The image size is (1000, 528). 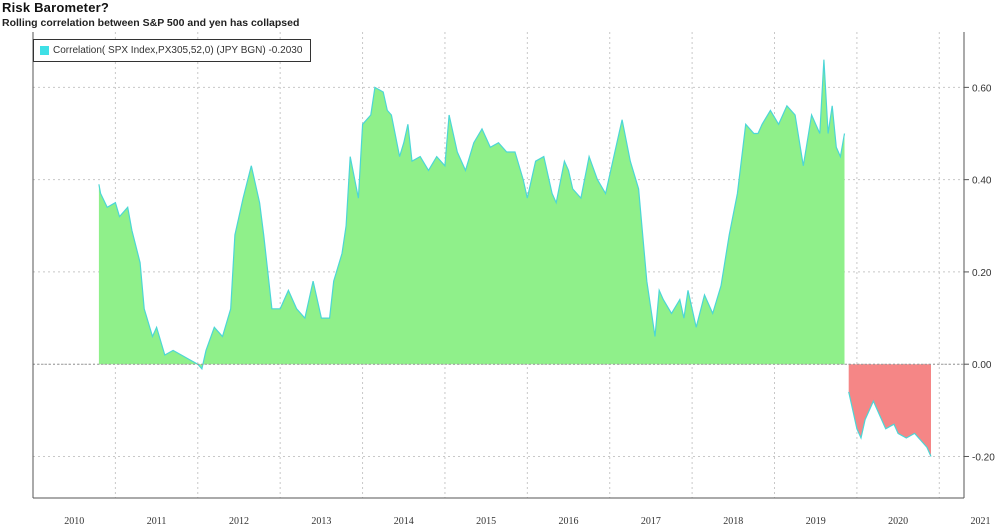 What do you see at coordinates (44, 50) in the screenshot?
I see `legend-swatch` at bounding box center [44, 50].